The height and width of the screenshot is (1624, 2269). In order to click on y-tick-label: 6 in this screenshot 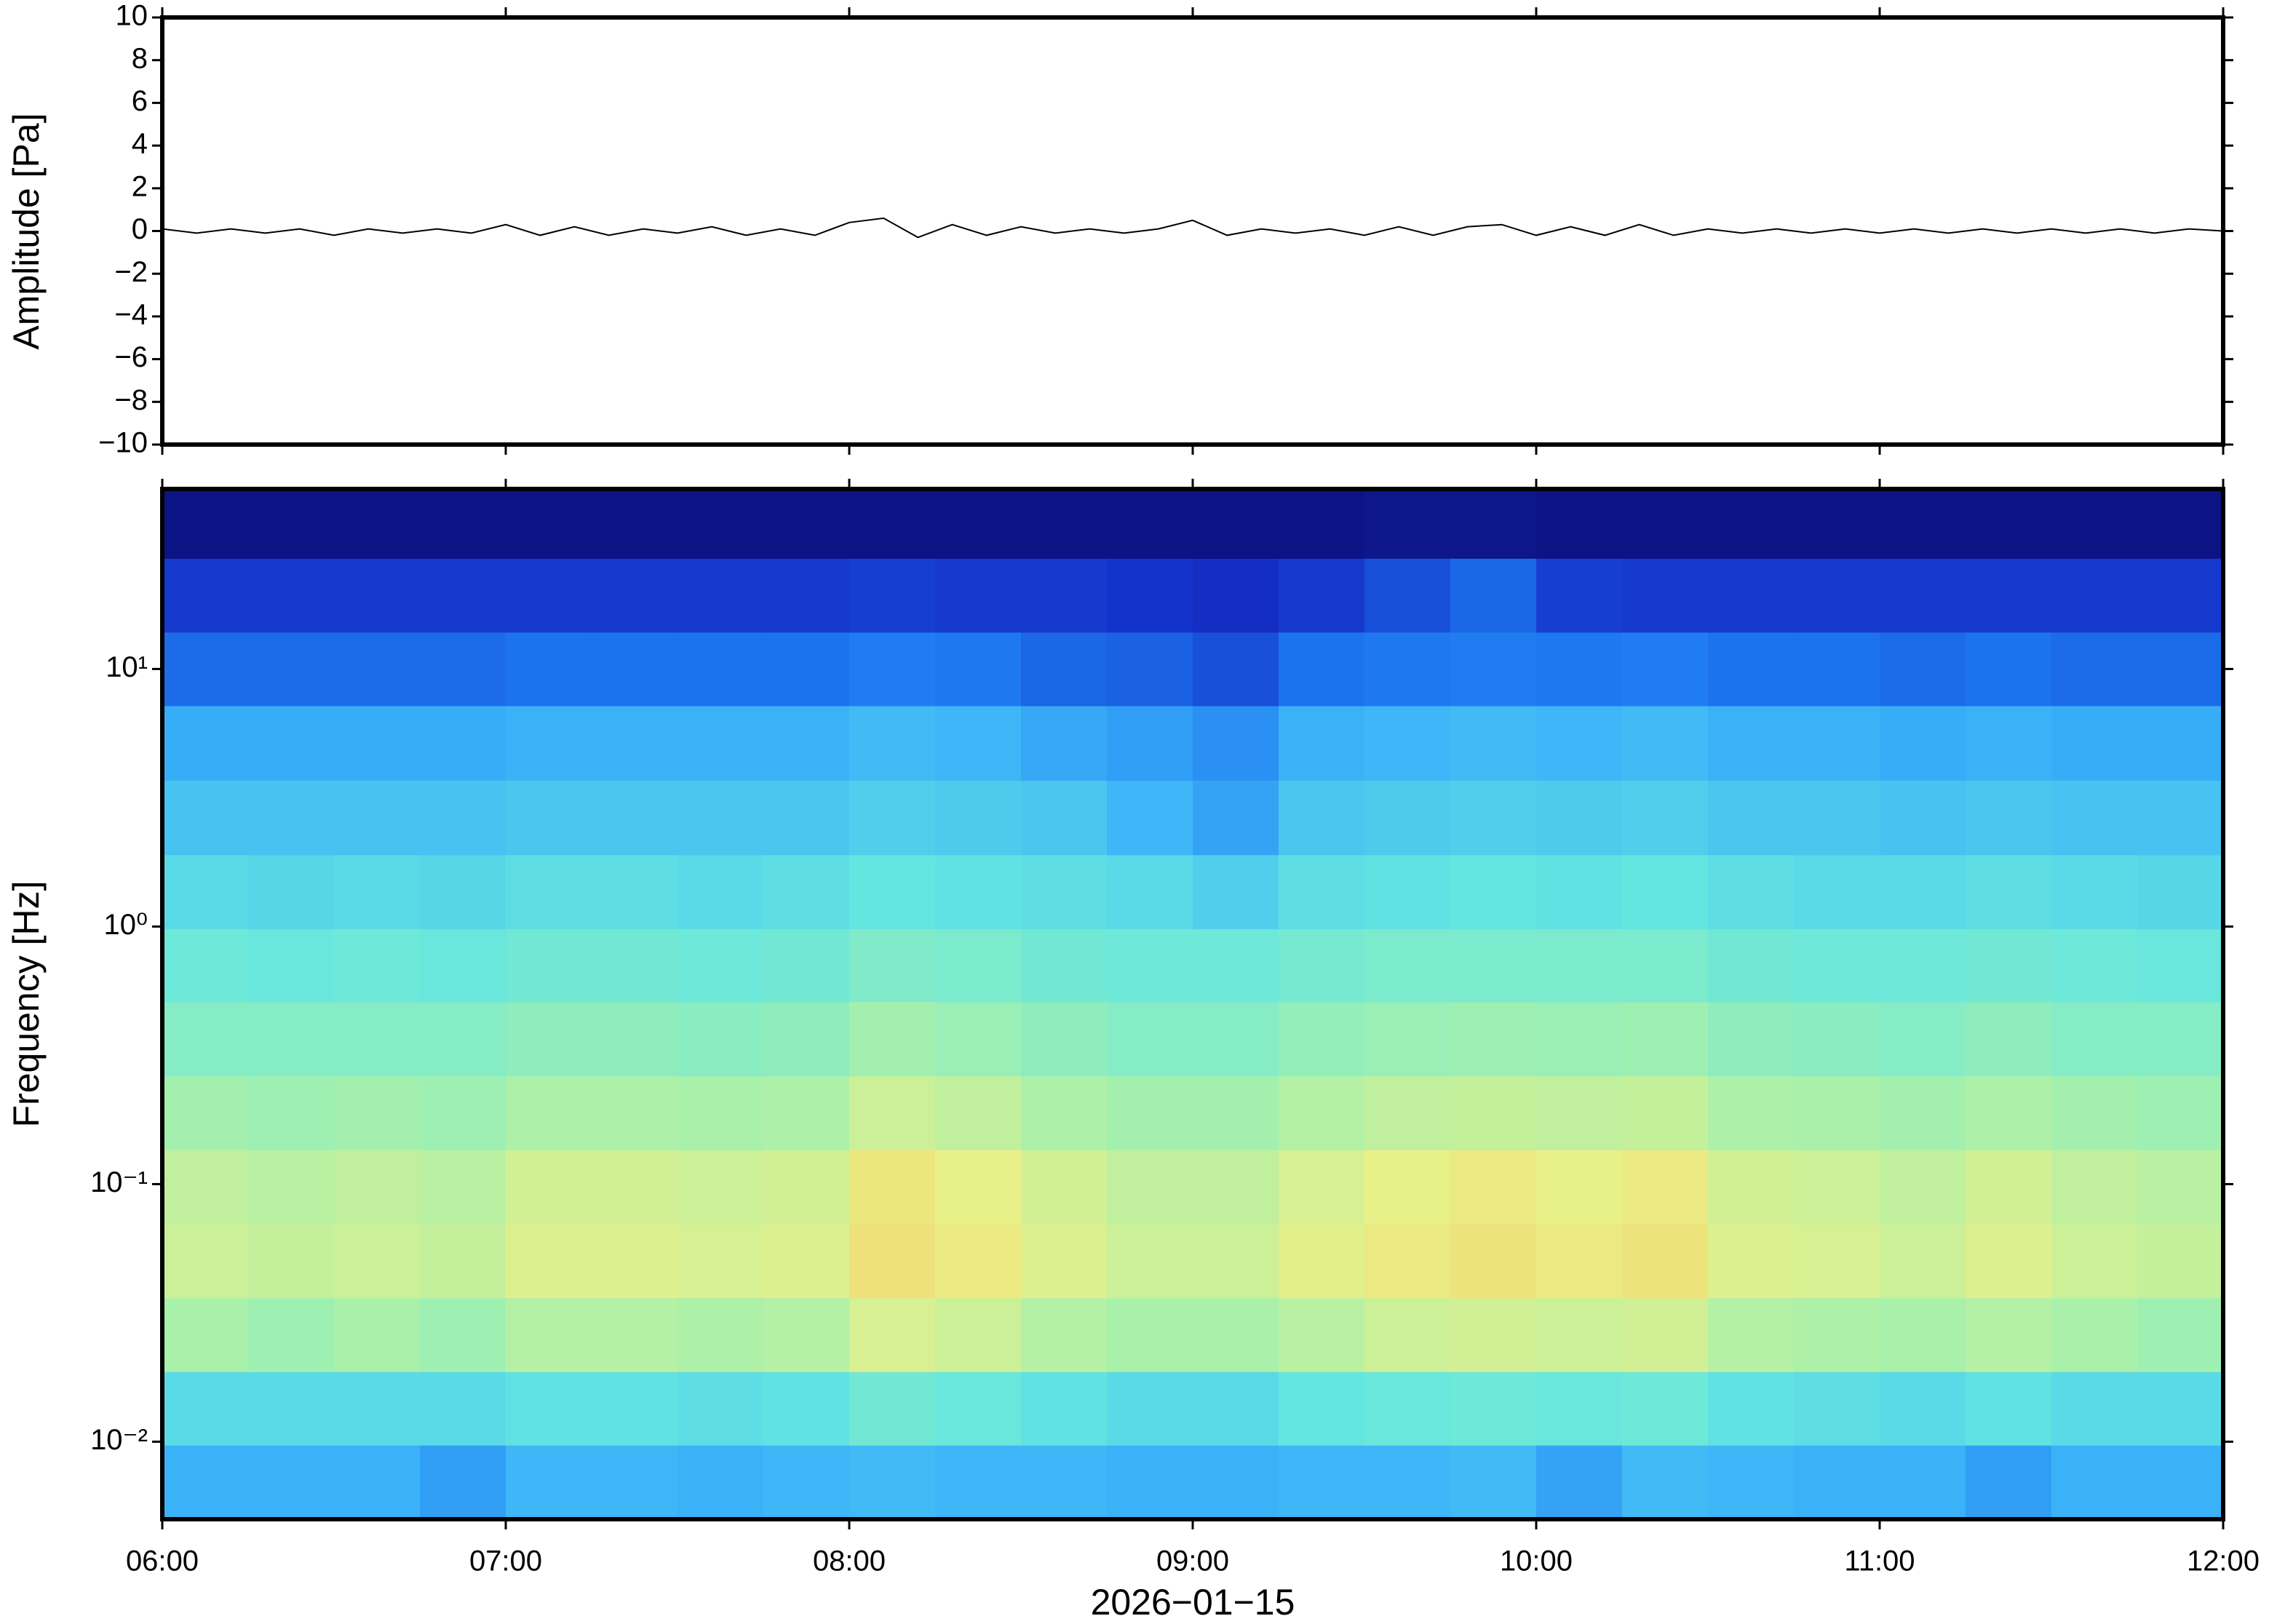, I will do `click(140, 101)`.